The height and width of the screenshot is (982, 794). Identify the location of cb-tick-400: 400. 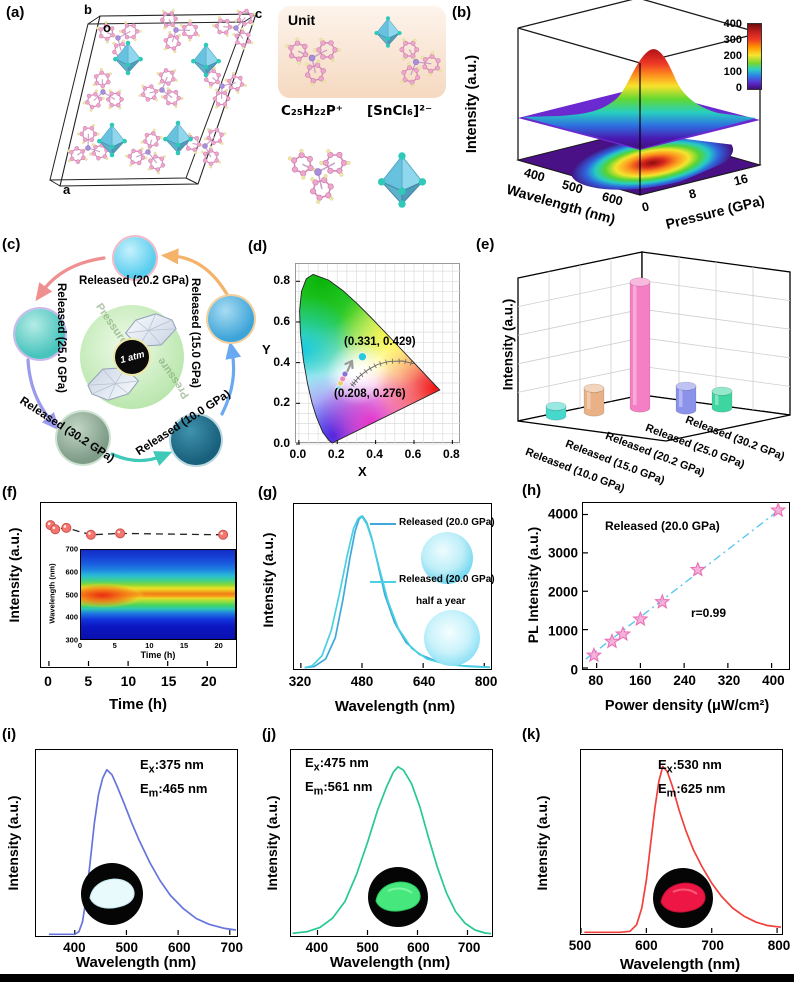
(732, 24).